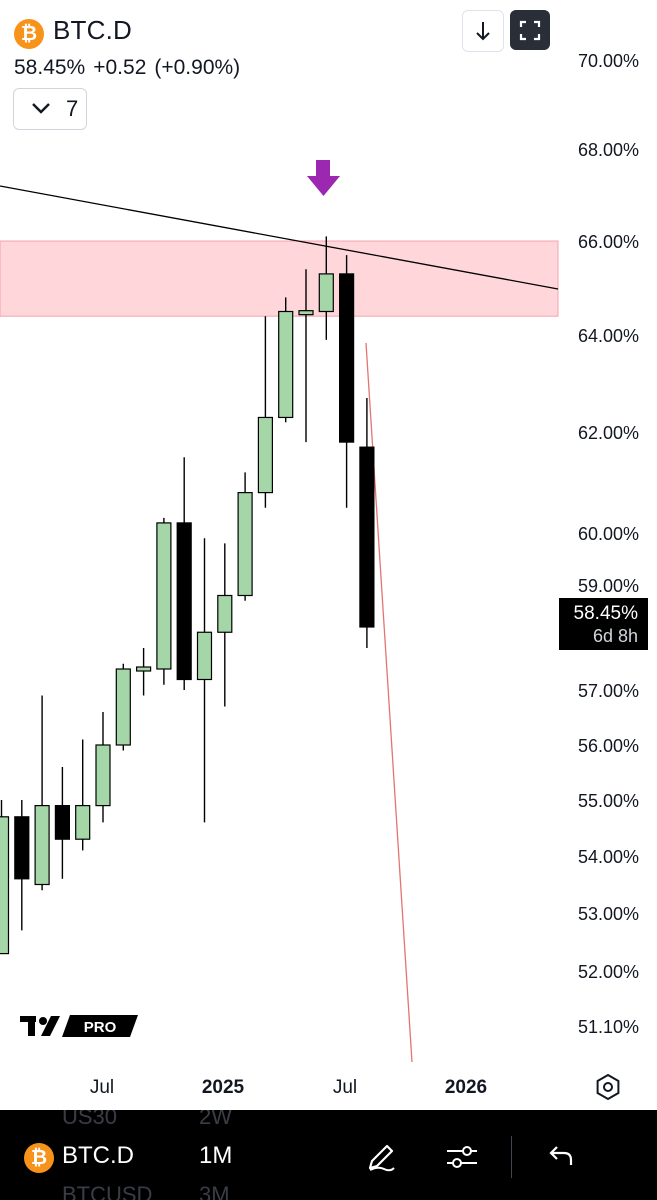 The image size is (657, 1200). Describe the element at coordinates (608, 336) in the screenshot. I see `price-tick-label: 64.00%` at that location.